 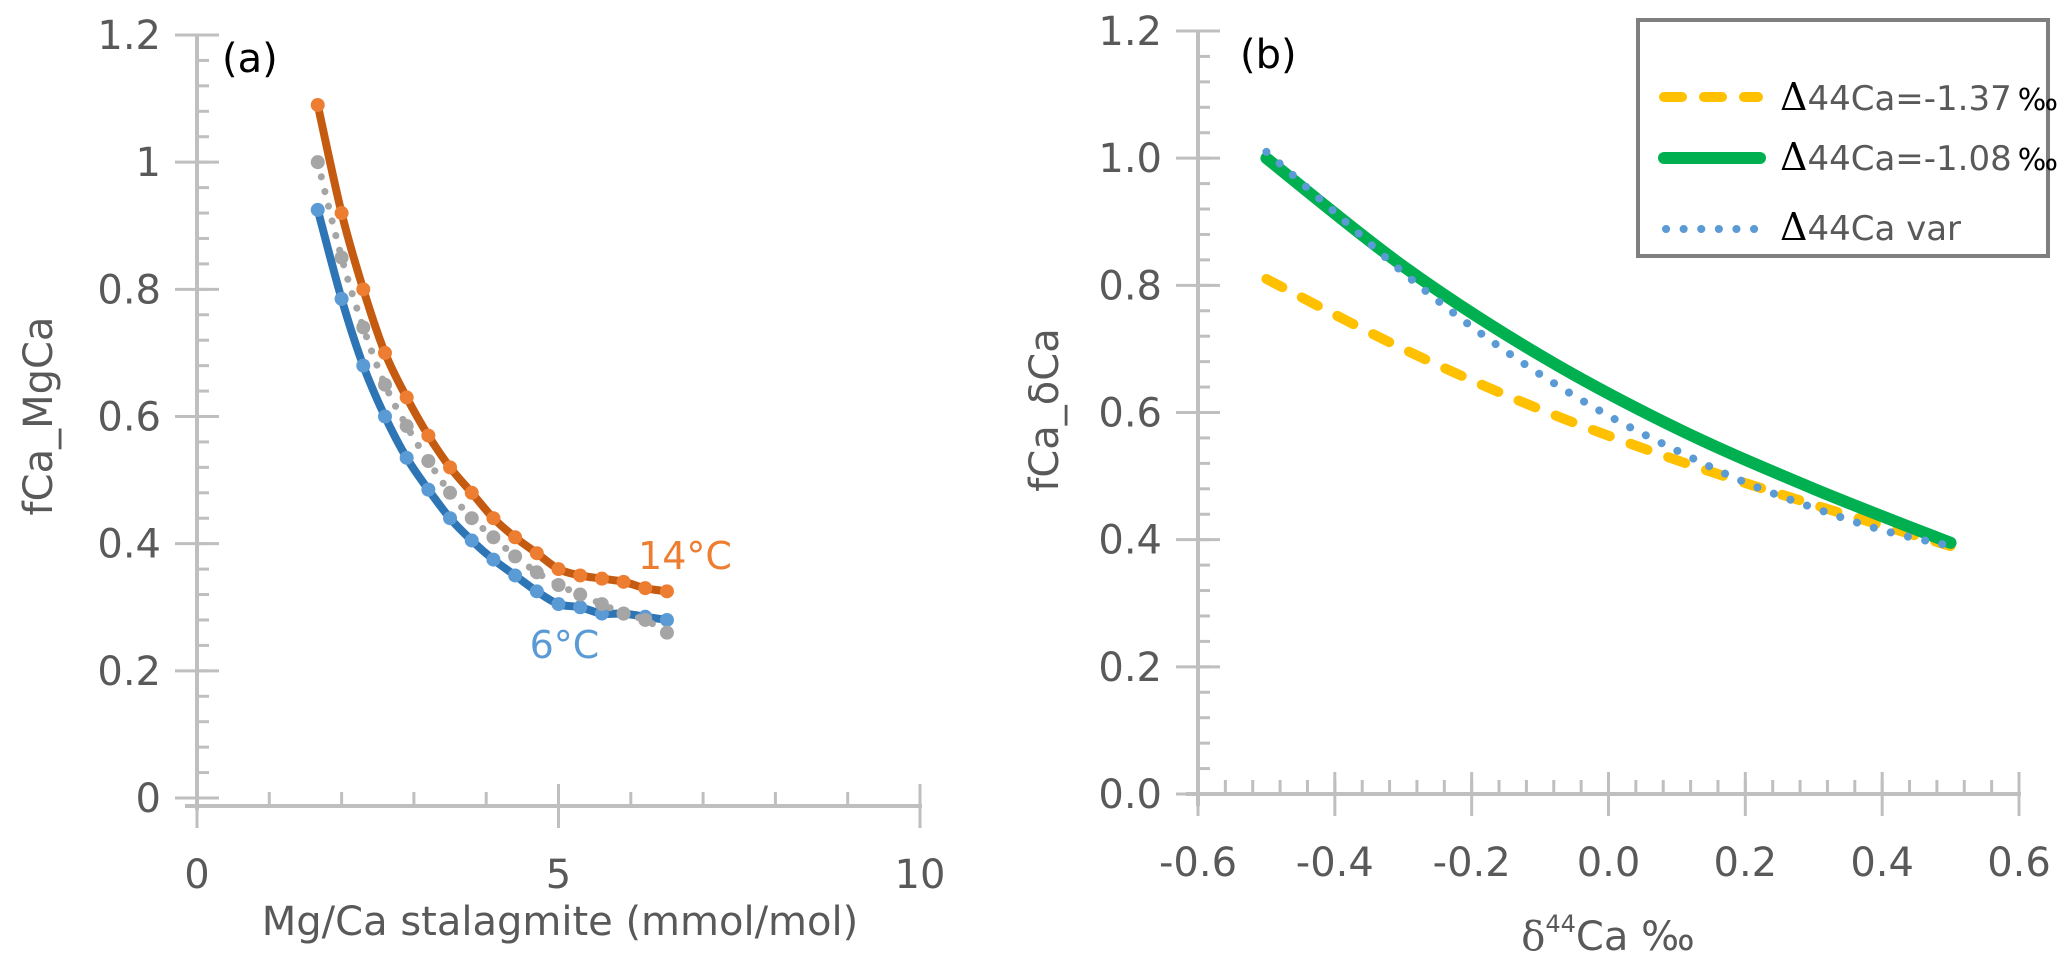 I want to click on x-tick-label: -0.4, so click(x=1335, y=863).